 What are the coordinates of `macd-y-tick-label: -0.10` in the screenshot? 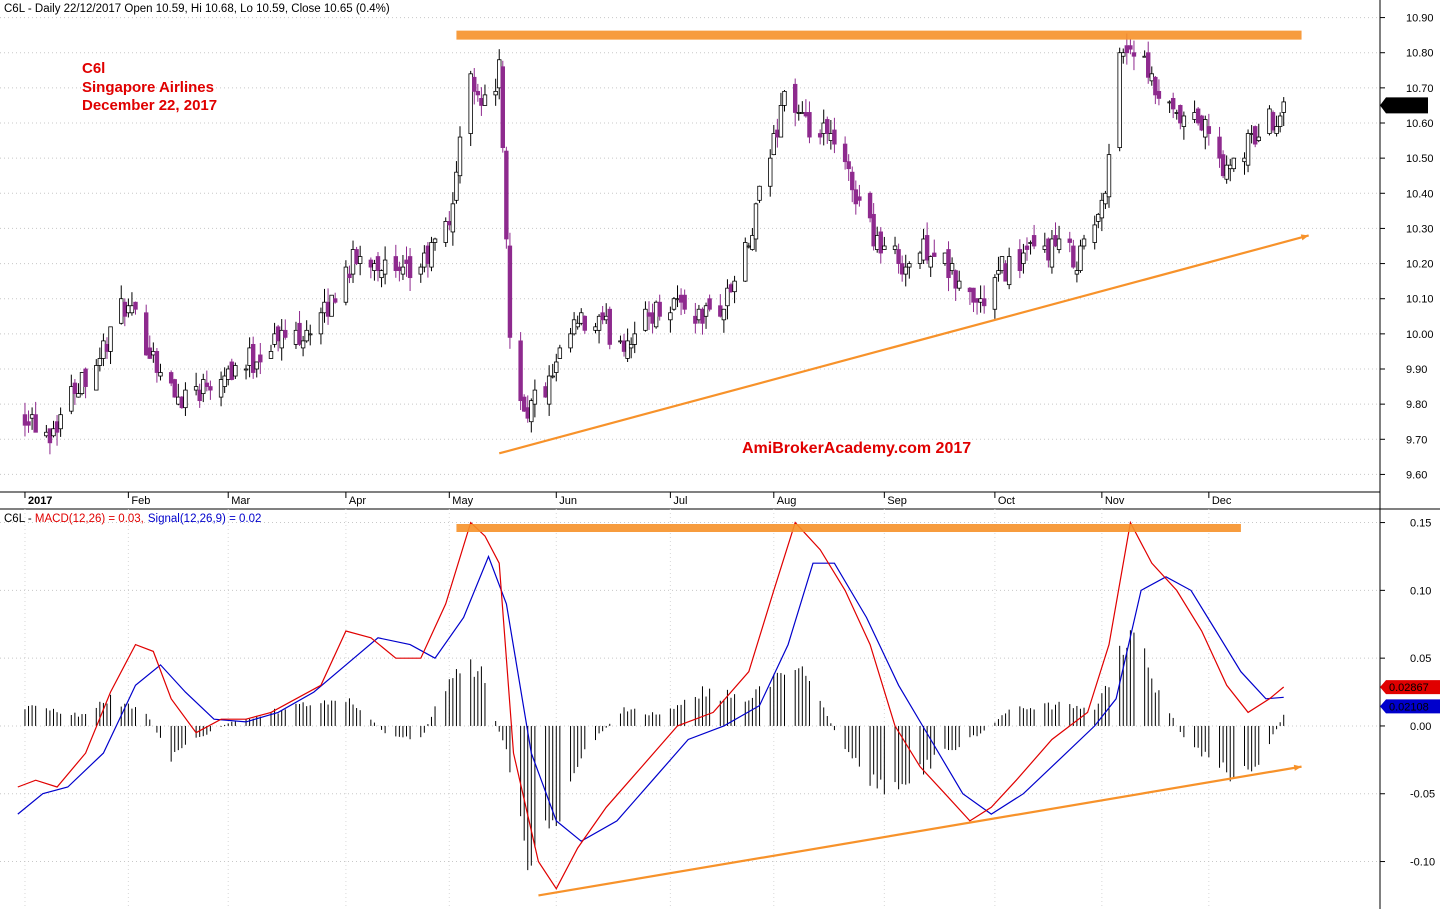 It's located at (1422, 863).